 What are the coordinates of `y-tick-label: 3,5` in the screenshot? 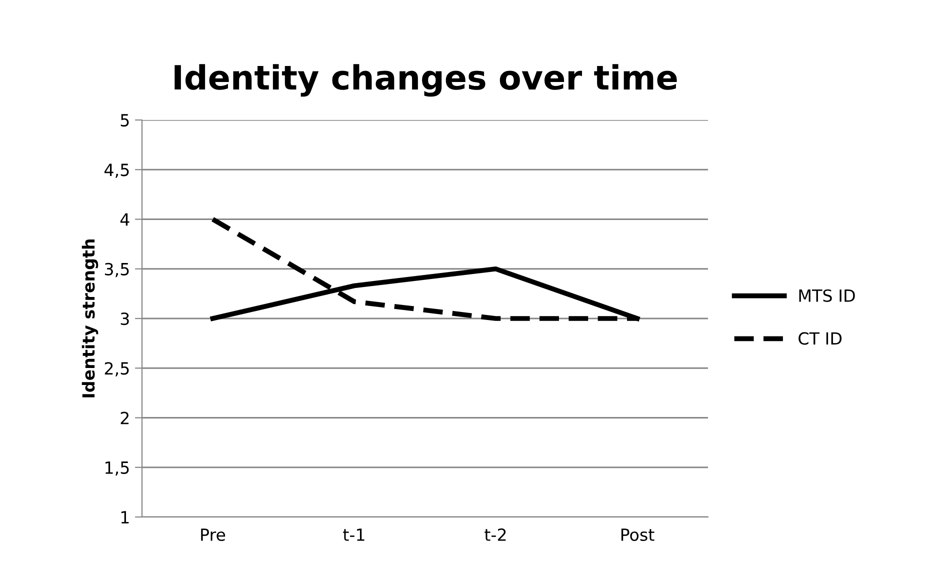 It's located at (116, 270).